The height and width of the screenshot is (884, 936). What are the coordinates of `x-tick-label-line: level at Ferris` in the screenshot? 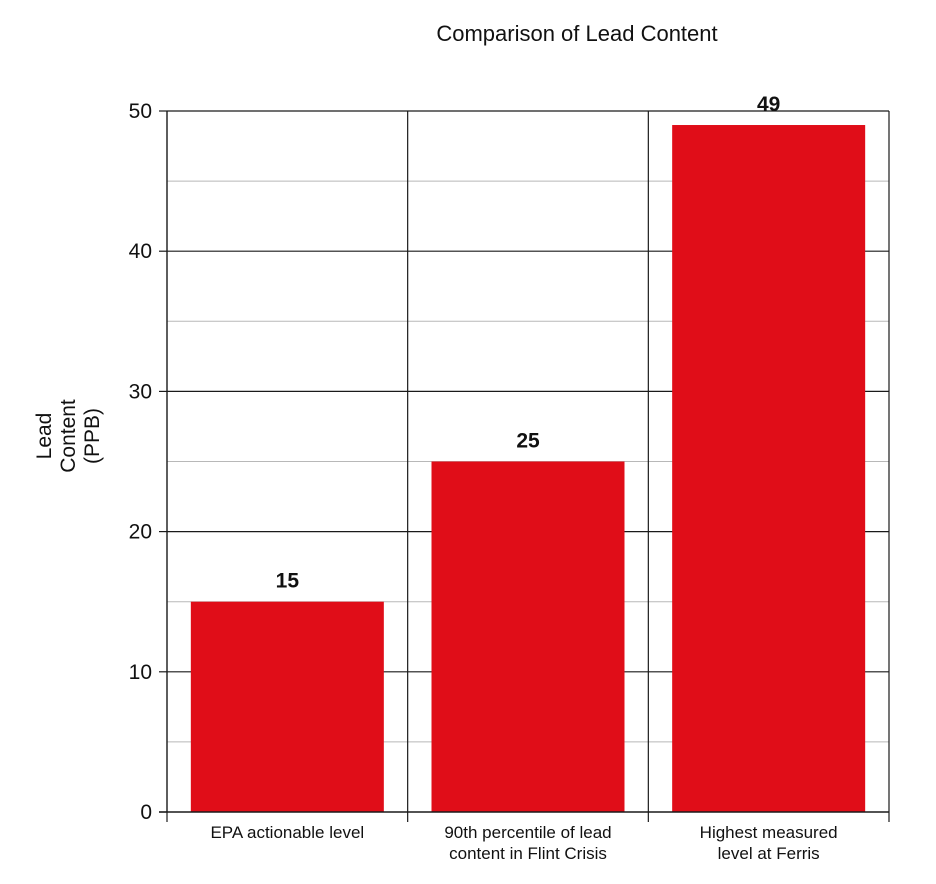 It's located at (769, 853).